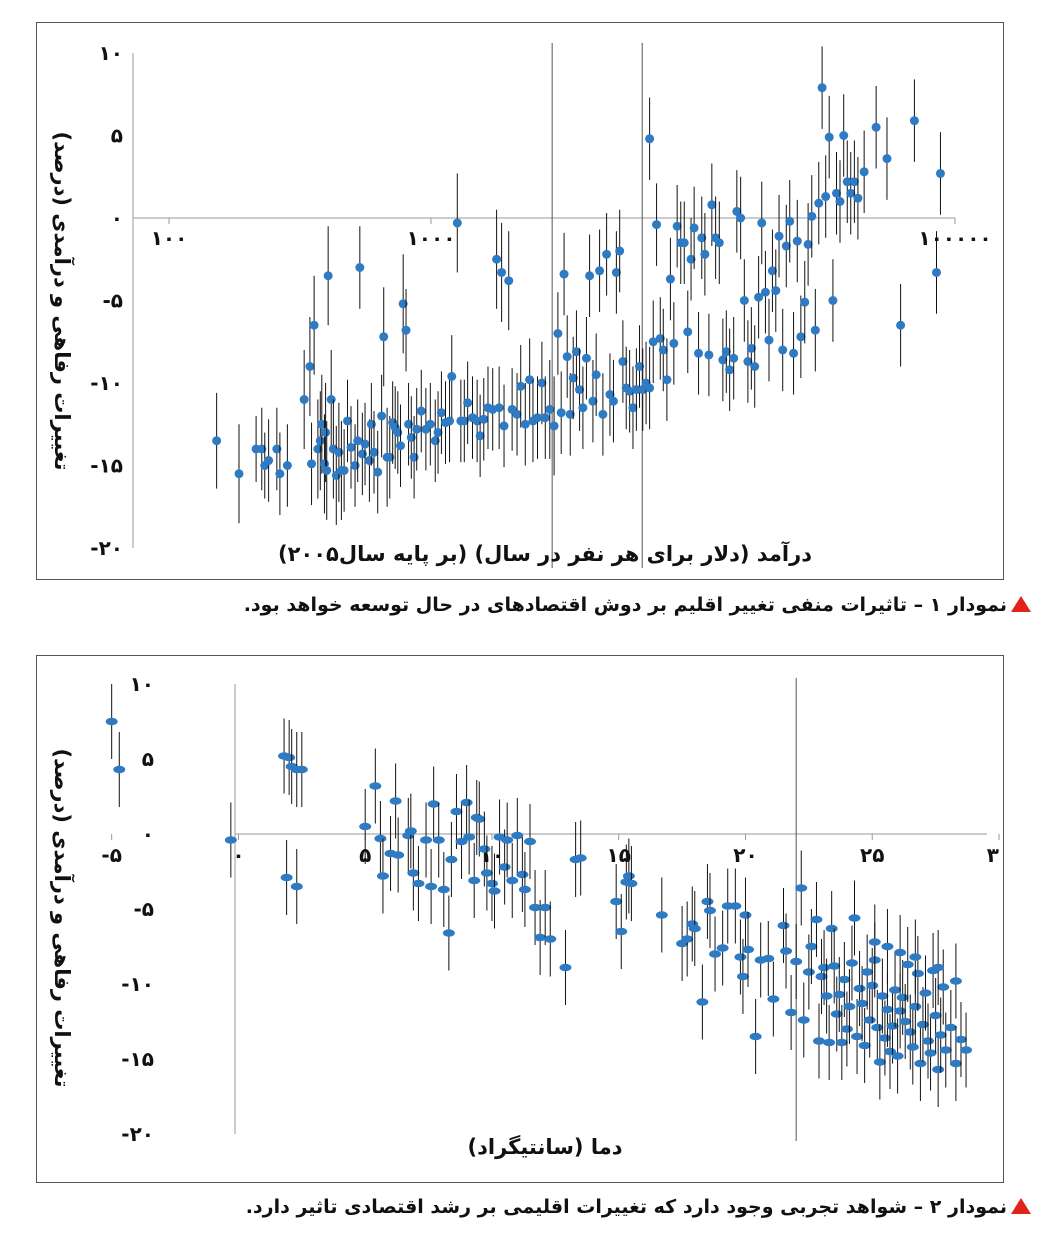  What do you see at coordinates (137, 984) in the screenshot?
I see `y-tick-label: -۱۰` at bounding box center [137, 984].